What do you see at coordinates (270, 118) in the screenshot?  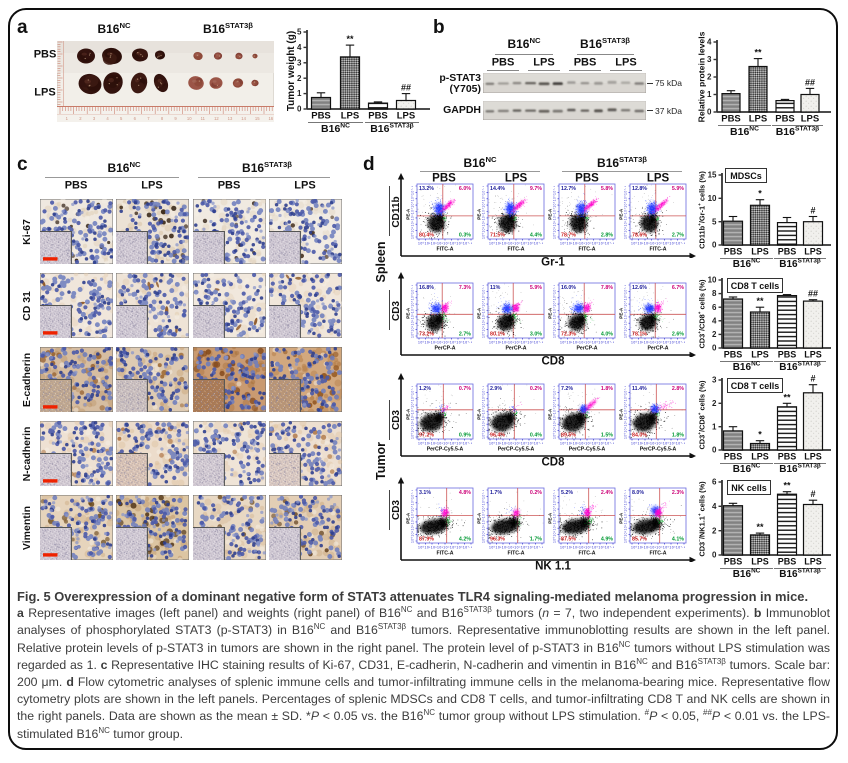 I see `svg-text: 16` at bounding box center [270, 118].